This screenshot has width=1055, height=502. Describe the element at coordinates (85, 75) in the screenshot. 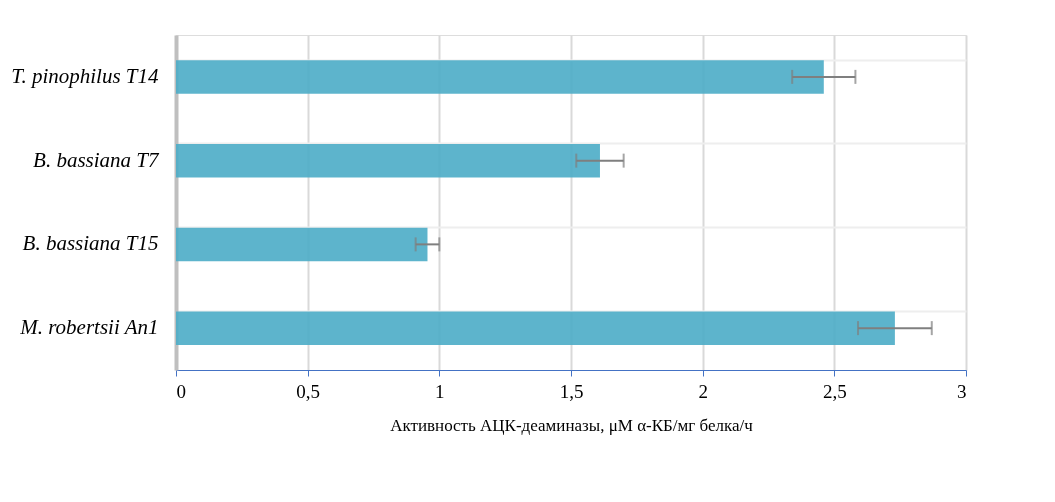

I see `y-tick-label: T. pinophilus T14` at that location.